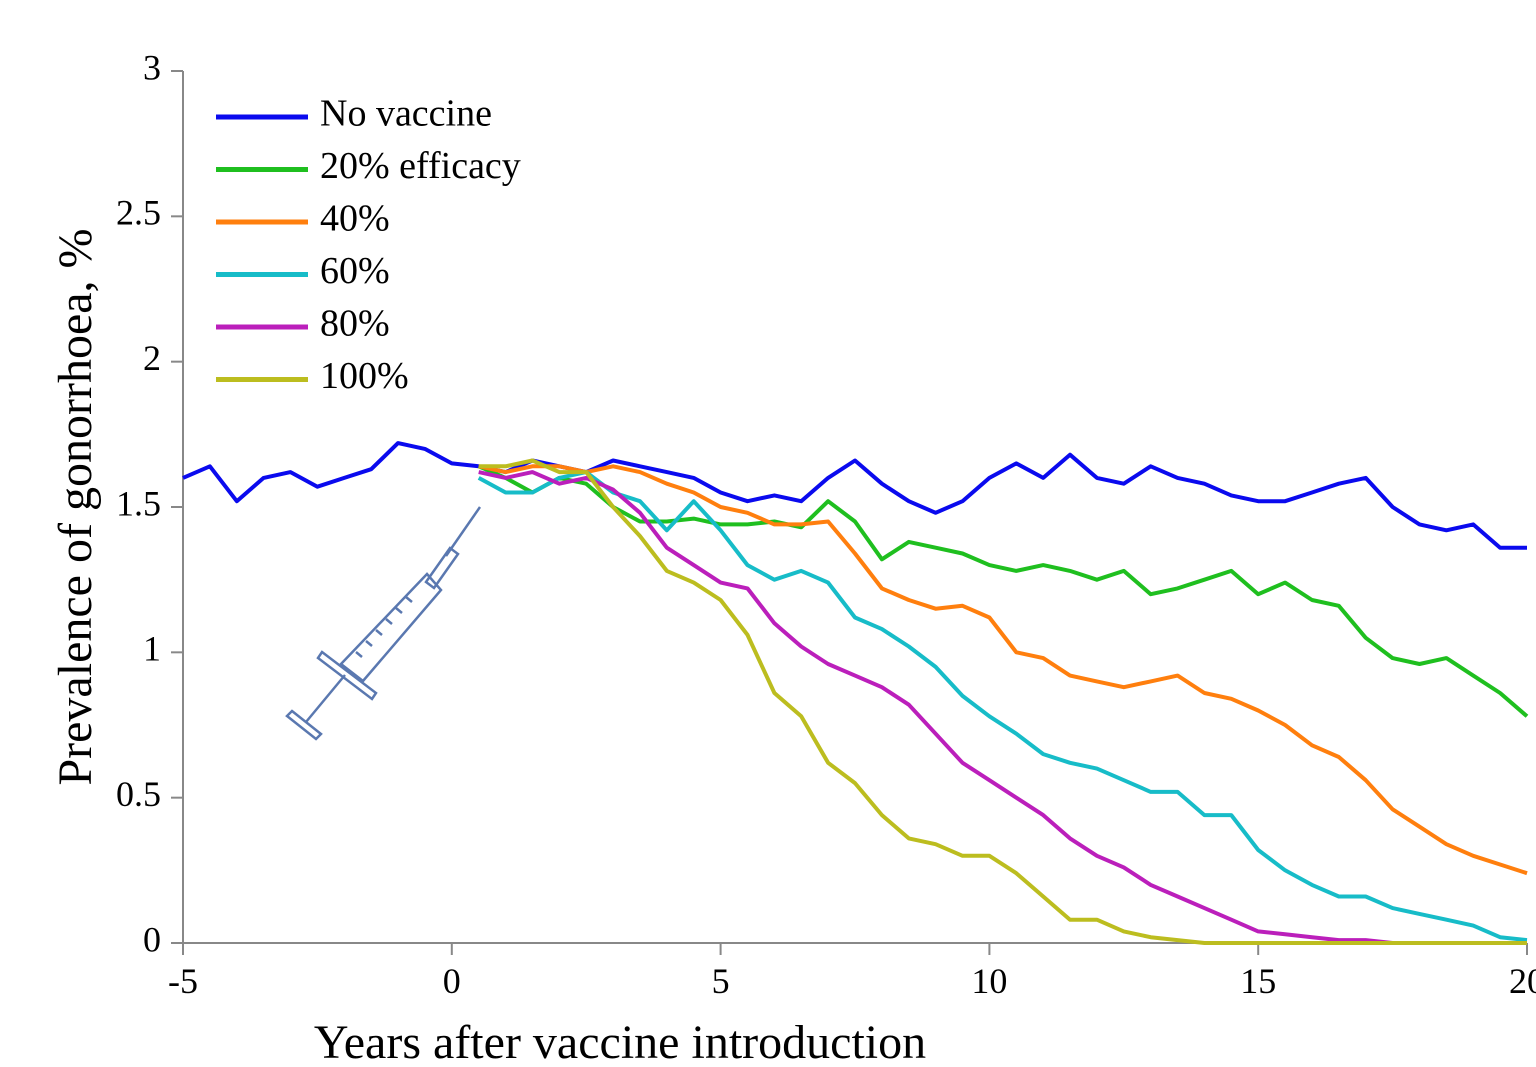 The width and height of the screenshot is (1536, 1067). I want to click on x-tick-label: 5, so click(721, 981).